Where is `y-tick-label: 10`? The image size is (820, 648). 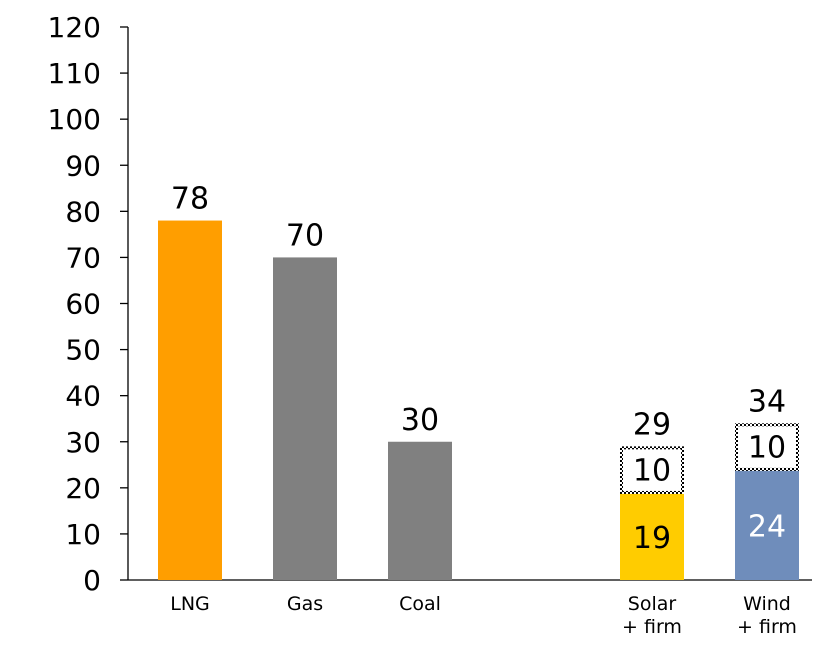
y-tick-label: 10 is located at coordinates (83, 534).